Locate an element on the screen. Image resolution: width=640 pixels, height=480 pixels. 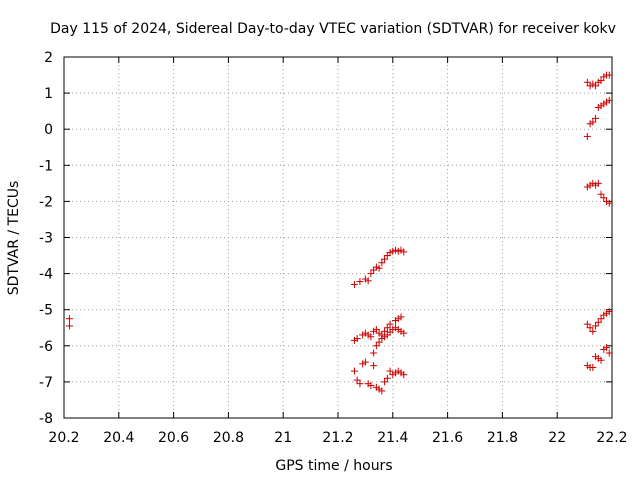
x-tick-label: 21.2 is located at coordinates (337, 438).